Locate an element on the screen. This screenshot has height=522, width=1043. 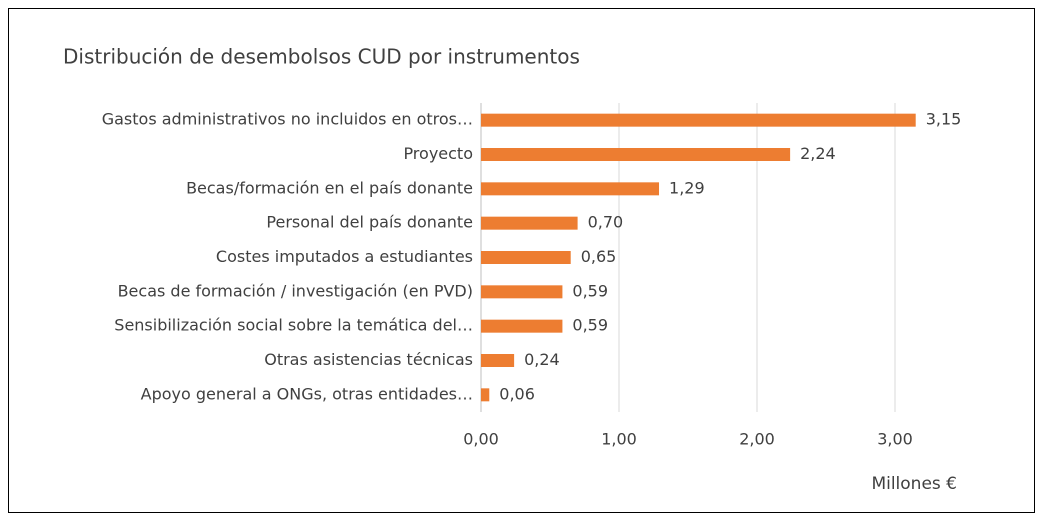
data-label: 0,06 is located at coordinates (517, 393).